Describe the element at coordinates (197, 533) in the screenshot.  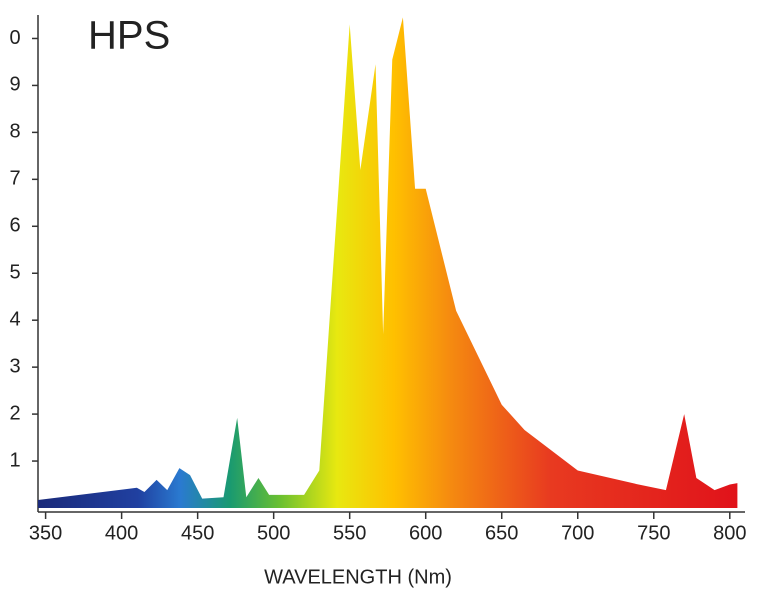
I see `x-tick-label: 450` at that location.